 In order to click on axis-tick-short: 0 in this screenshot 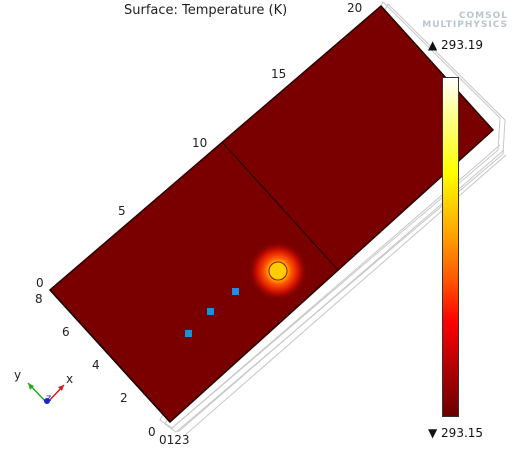, I will do `click(152, 432)`.